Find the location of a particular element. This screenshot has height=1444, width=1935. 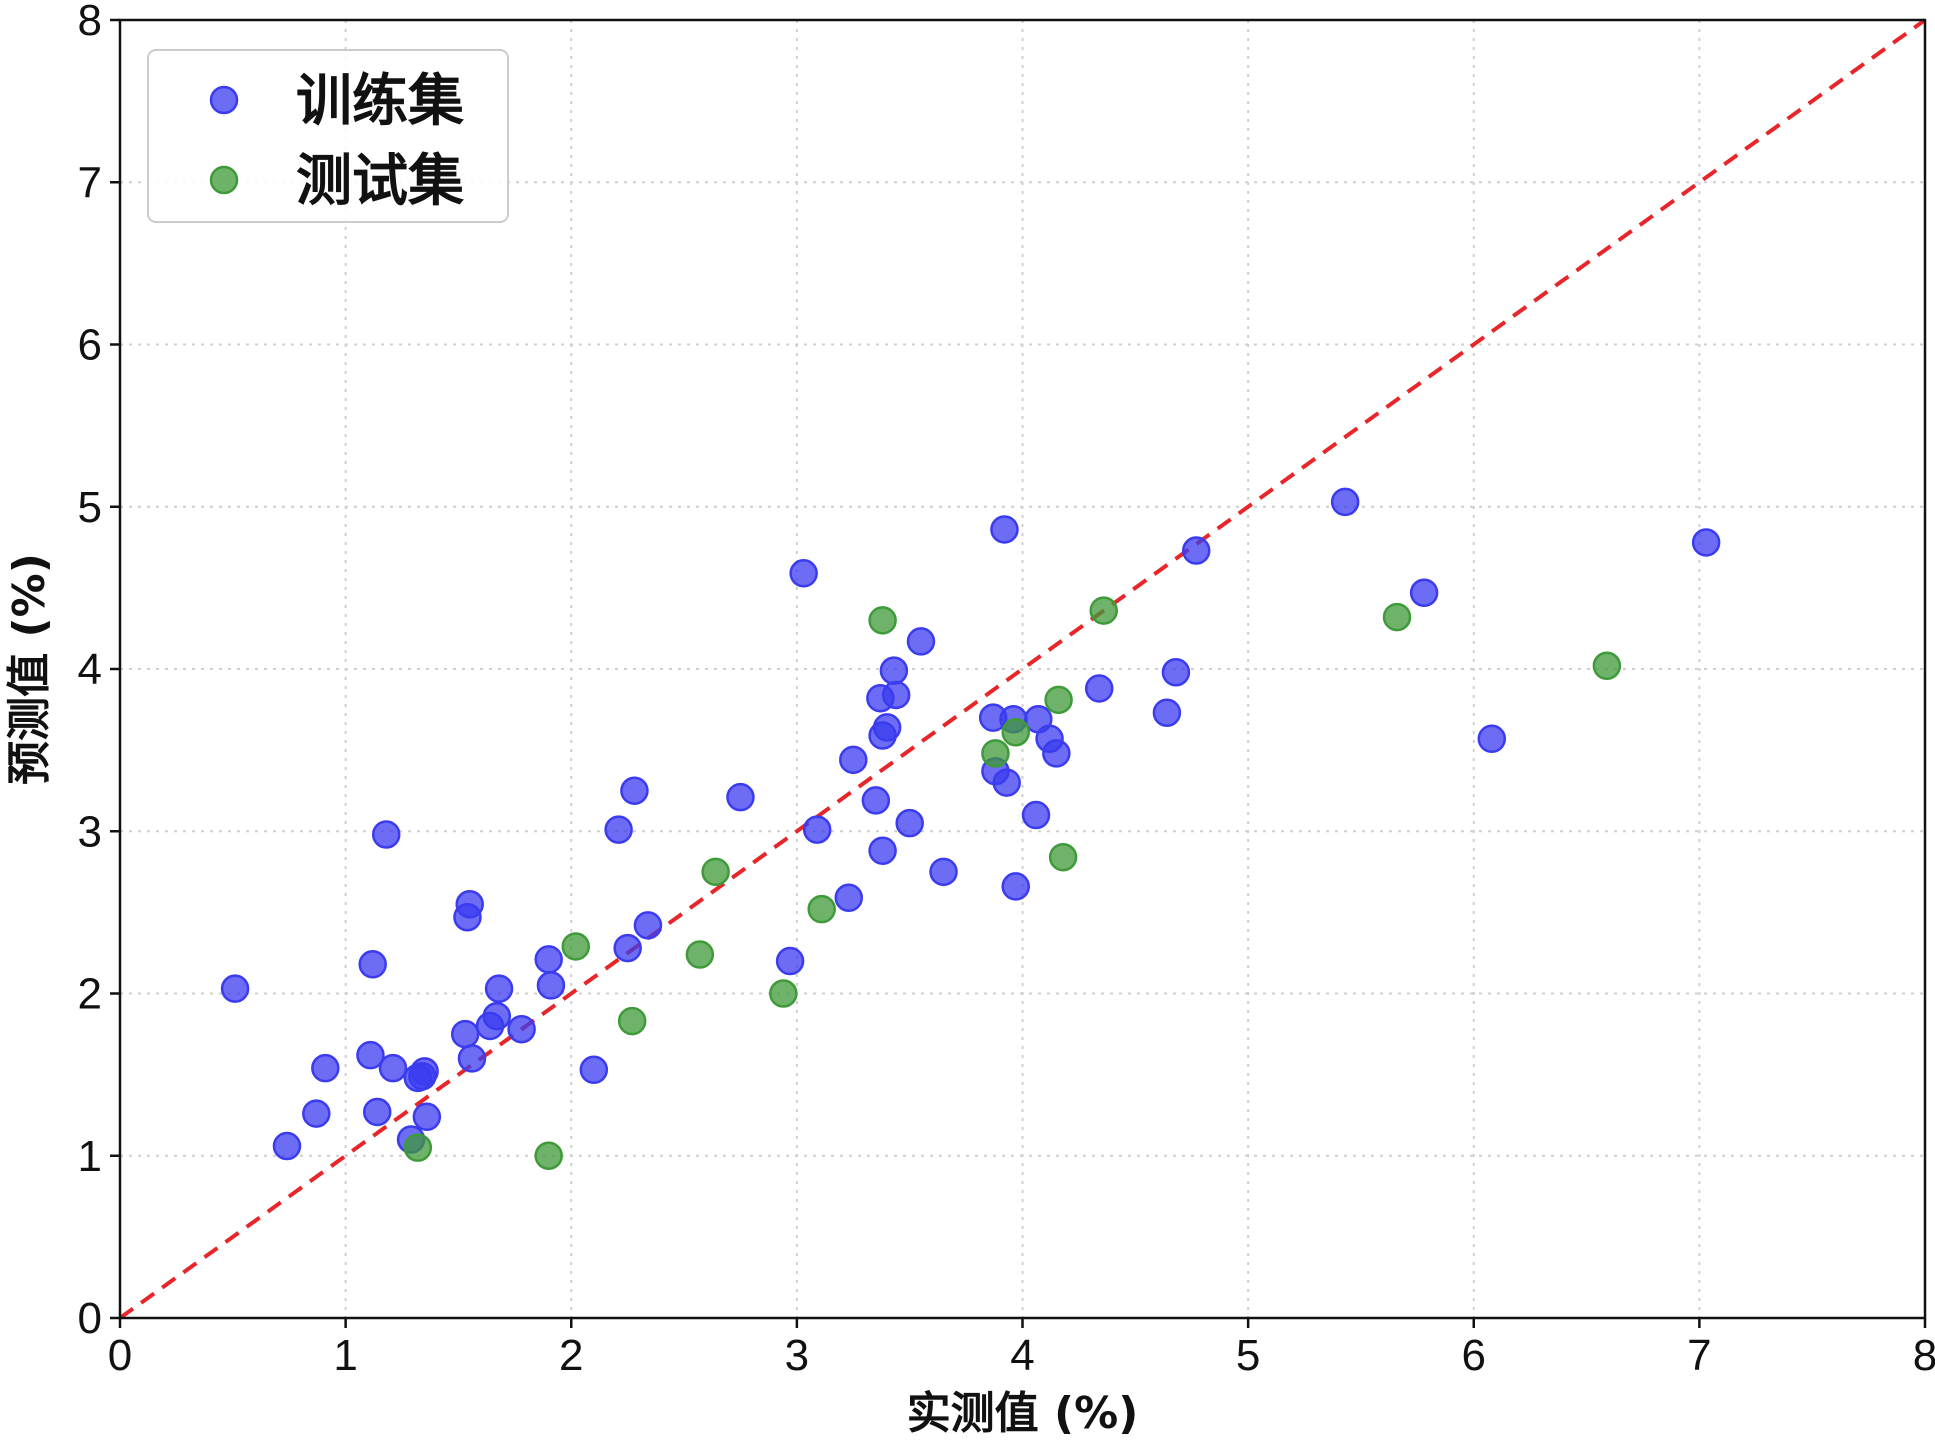

y-tick-label: 5 is located at coordinates (90, 507).